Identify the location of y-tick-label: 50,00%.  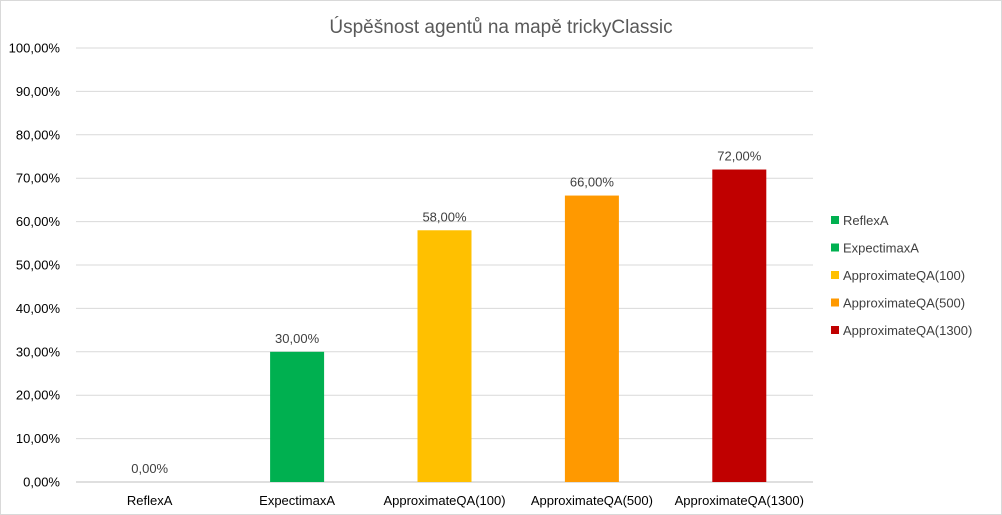
(38, 265).